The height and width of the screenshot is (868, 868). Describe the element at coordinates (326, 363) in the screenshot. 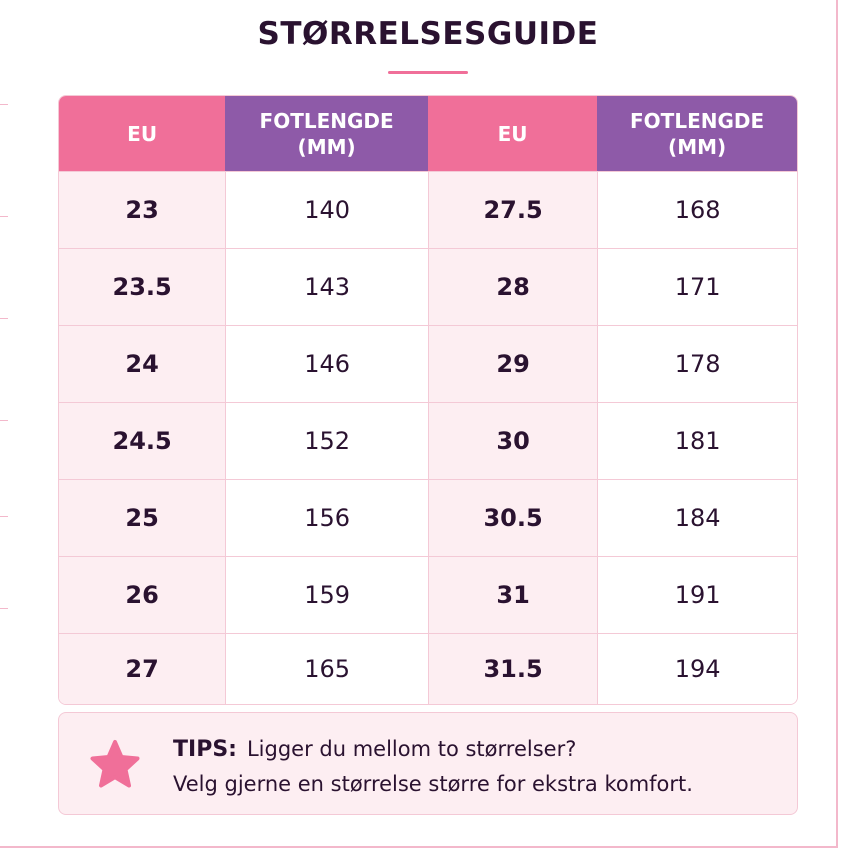

I see `foot-length-cell: 146` at that location.